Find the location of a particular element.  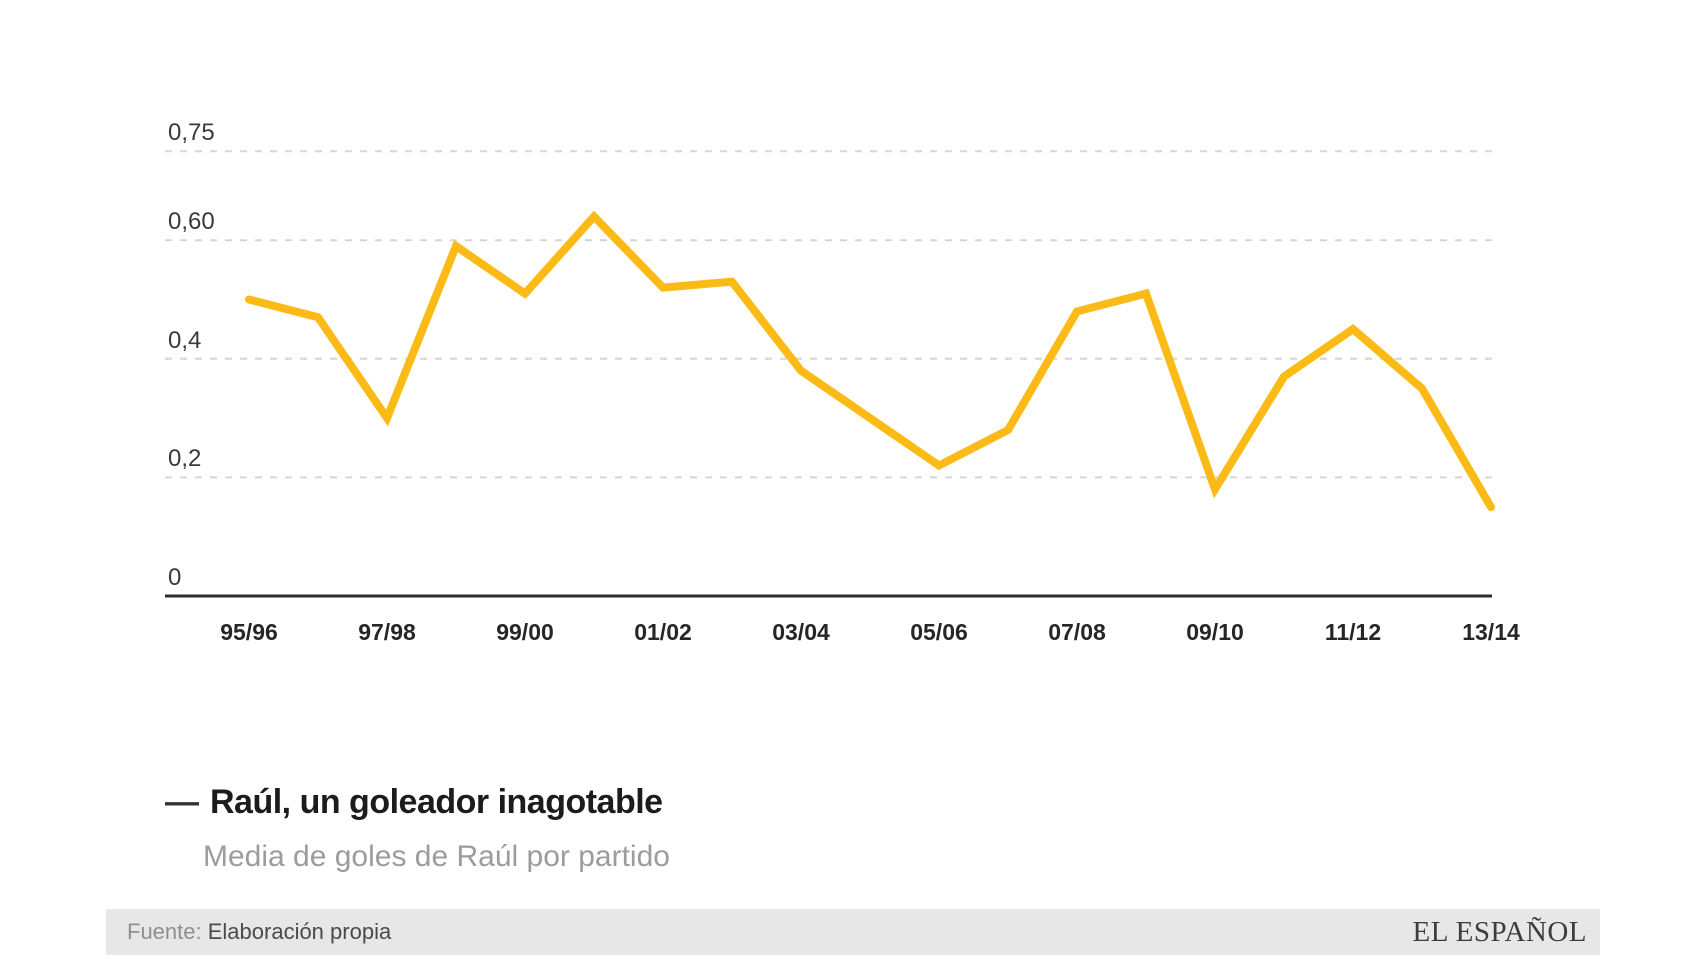

legend-title-row: — Raúl, un goleador inagotable is located at coordinates (414, 802).